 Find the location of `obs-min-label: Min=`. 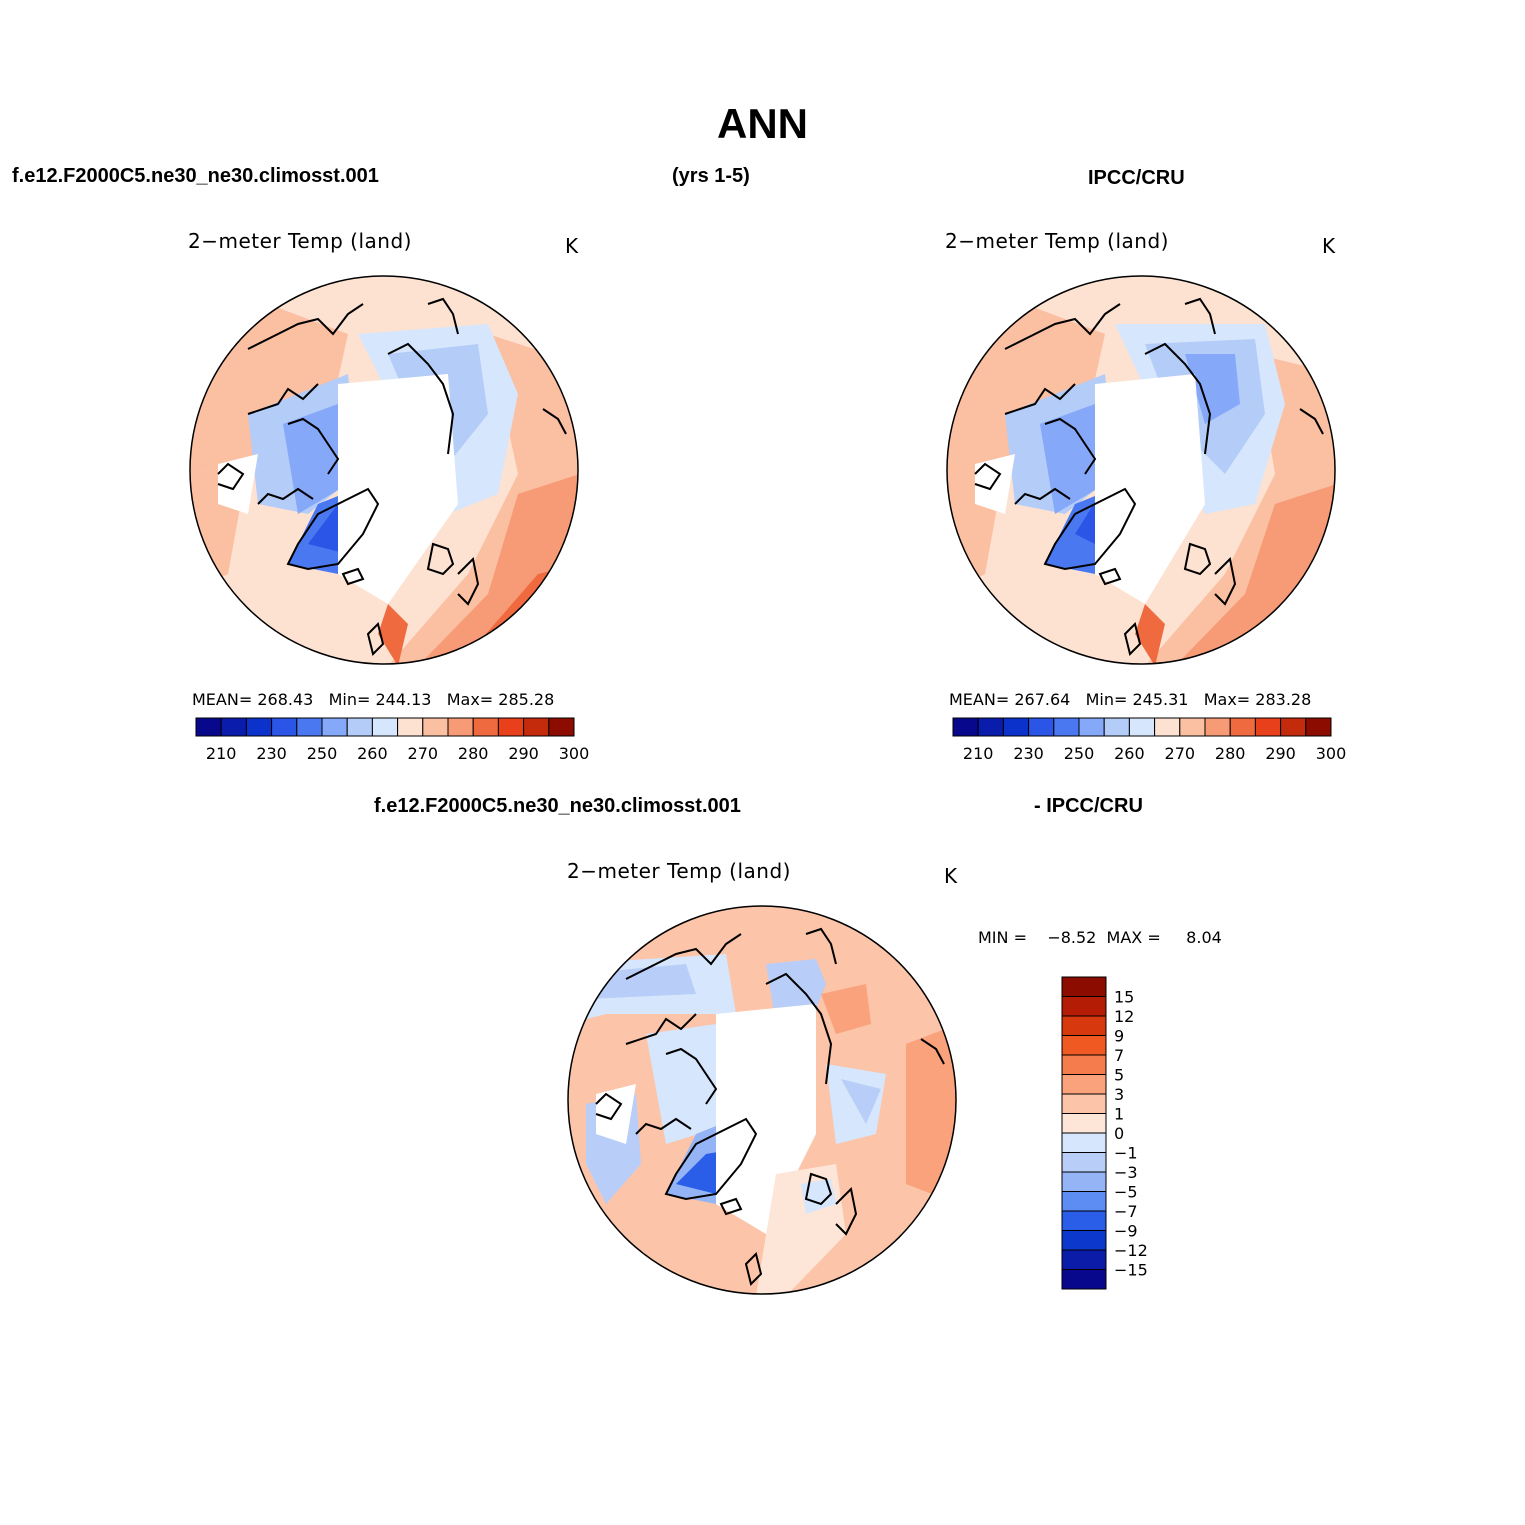

obs-min-label: Min= is located at coordinates (1106, 699).